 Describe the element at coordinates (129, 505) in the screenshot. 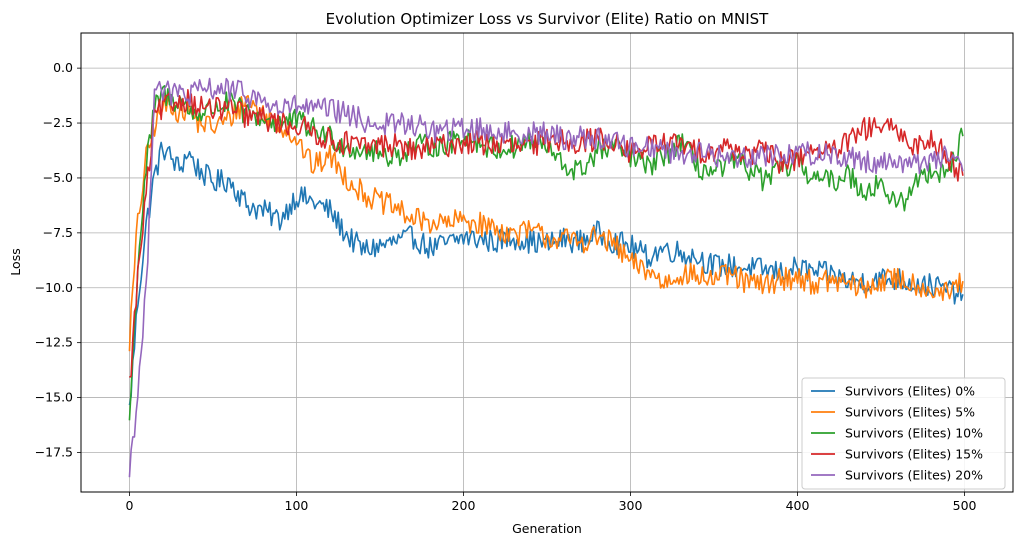

I see `x-tick-label: 0` at that location.